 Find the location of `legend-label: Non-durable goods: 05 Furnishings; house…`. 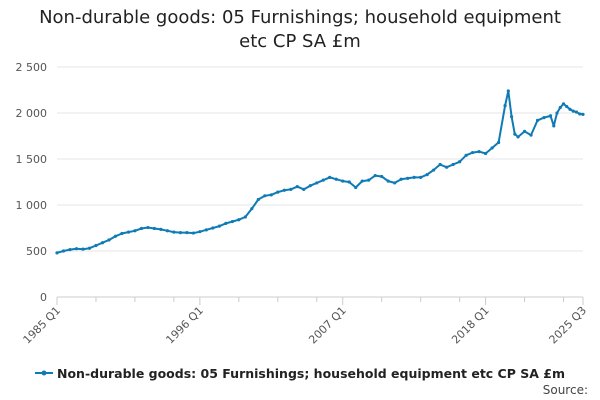

legend-label: Non-durable goods: 05 Furnishings; house… is located at coordinates (311, 373).